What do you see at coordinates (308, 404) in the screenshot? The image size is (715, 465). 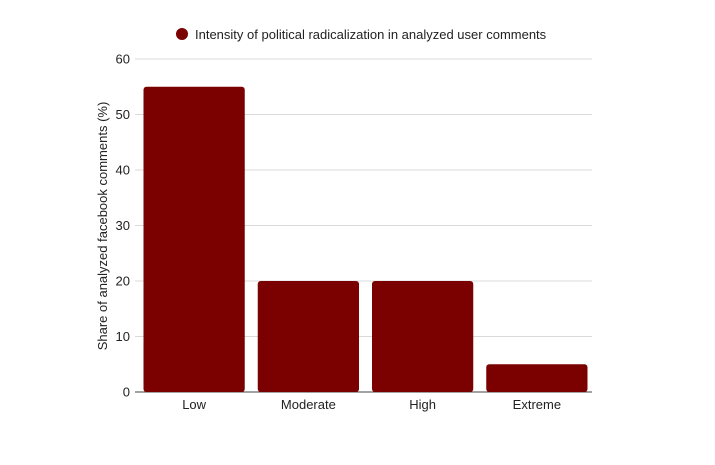 I see `x-category-label: Moderate` at bounding box center [308, 404].